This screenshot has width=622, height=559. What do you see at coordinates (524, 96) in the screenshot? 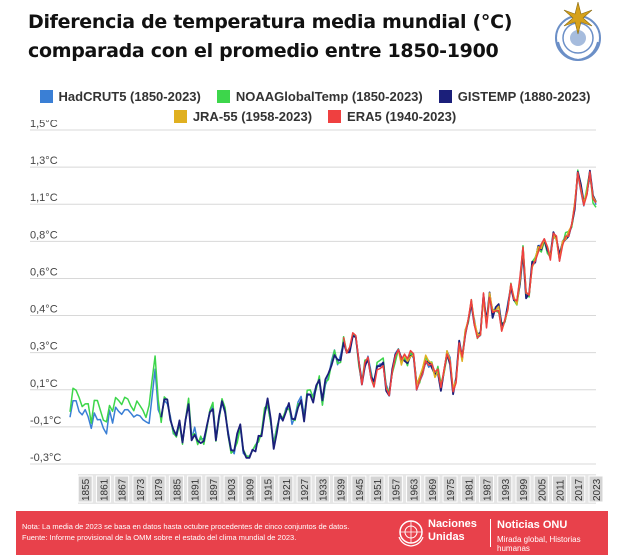
I see `legend-label-gistemp: GISTEMP (1880-2023)` at bounding box center [524, 96].